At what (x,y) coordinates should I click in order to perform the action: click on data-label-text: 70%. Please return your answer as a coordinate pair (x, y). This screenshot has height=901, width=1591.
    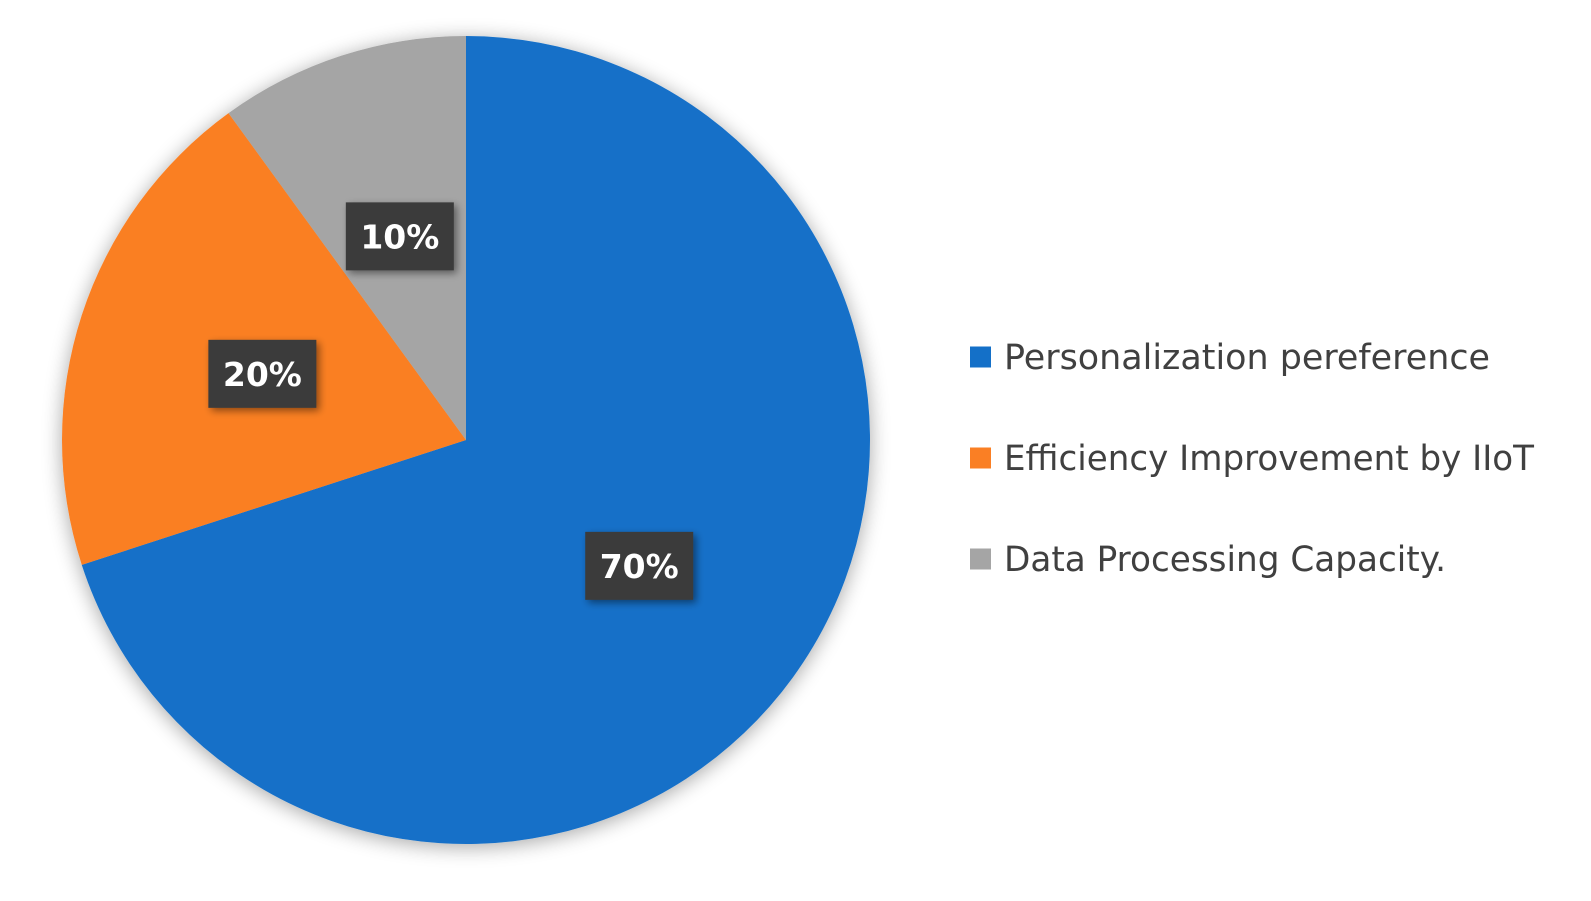
    Looking at the image, I should click on (639, 566).